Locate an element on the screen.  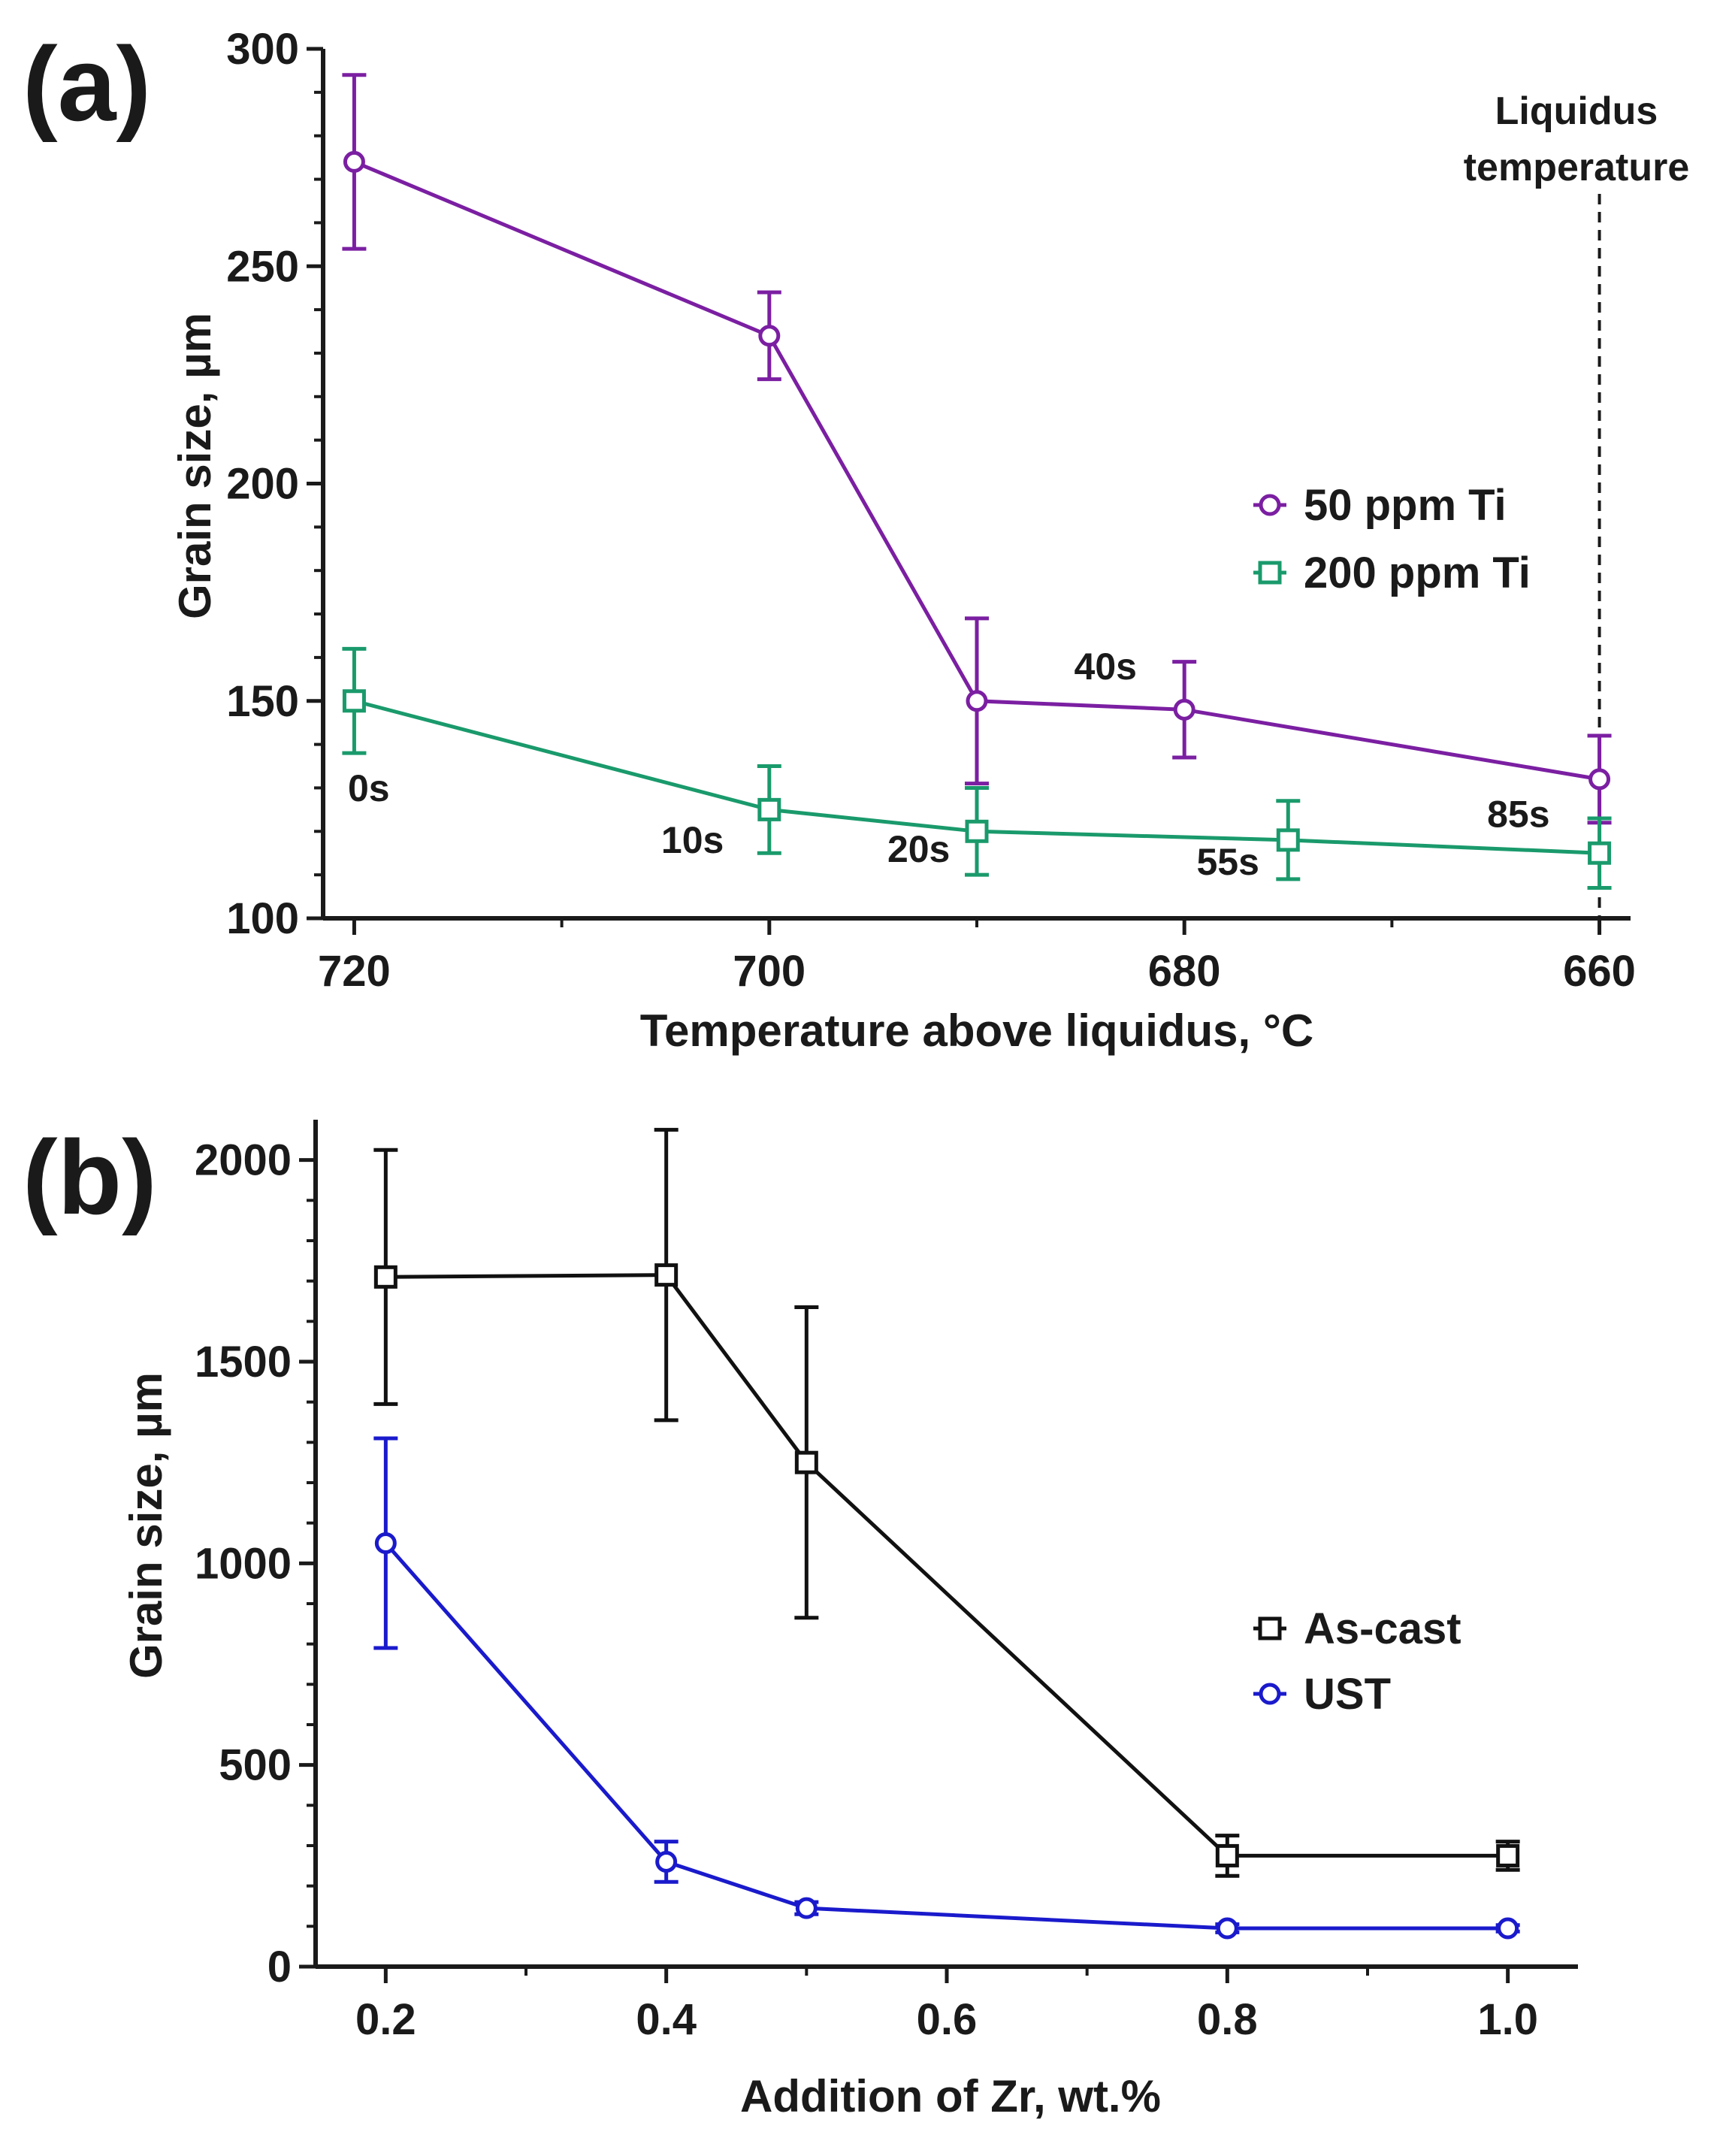
time-annotation: 40s is located at coordinates (1106, 667).